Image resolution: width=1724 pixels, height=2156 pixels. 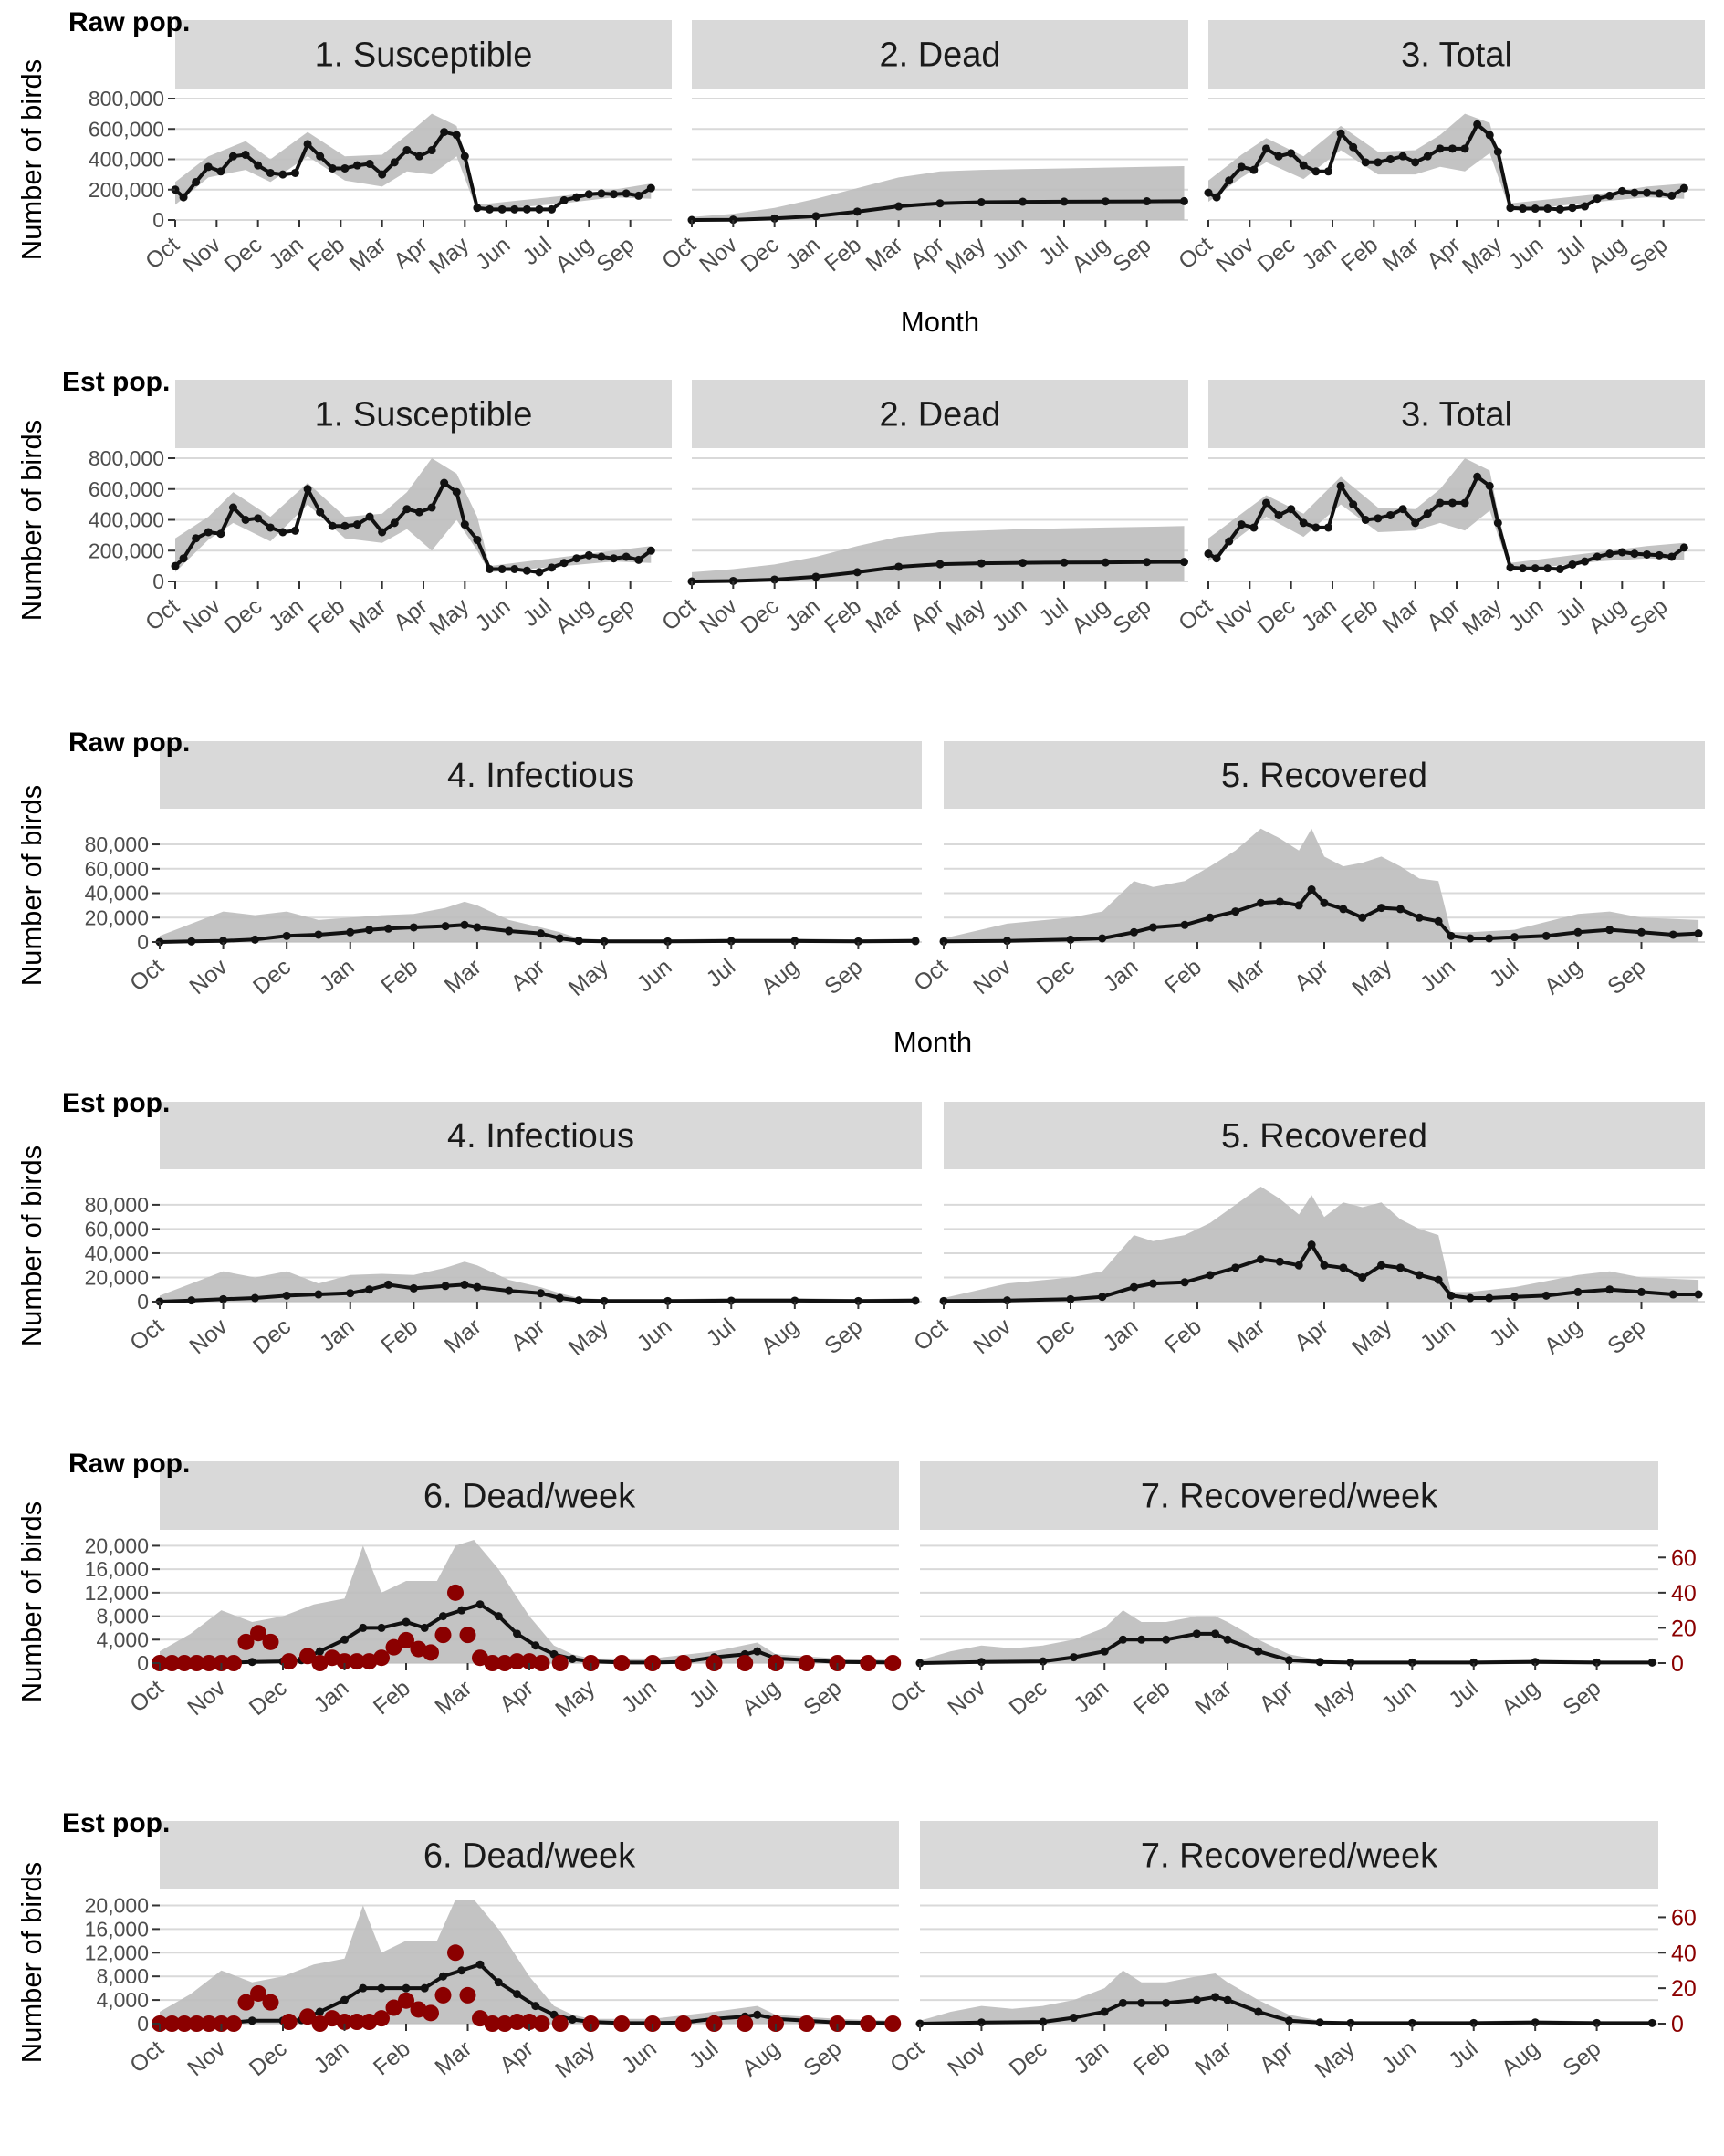 I want to click on row-label: Raw pop., so click(x=129, y=22).